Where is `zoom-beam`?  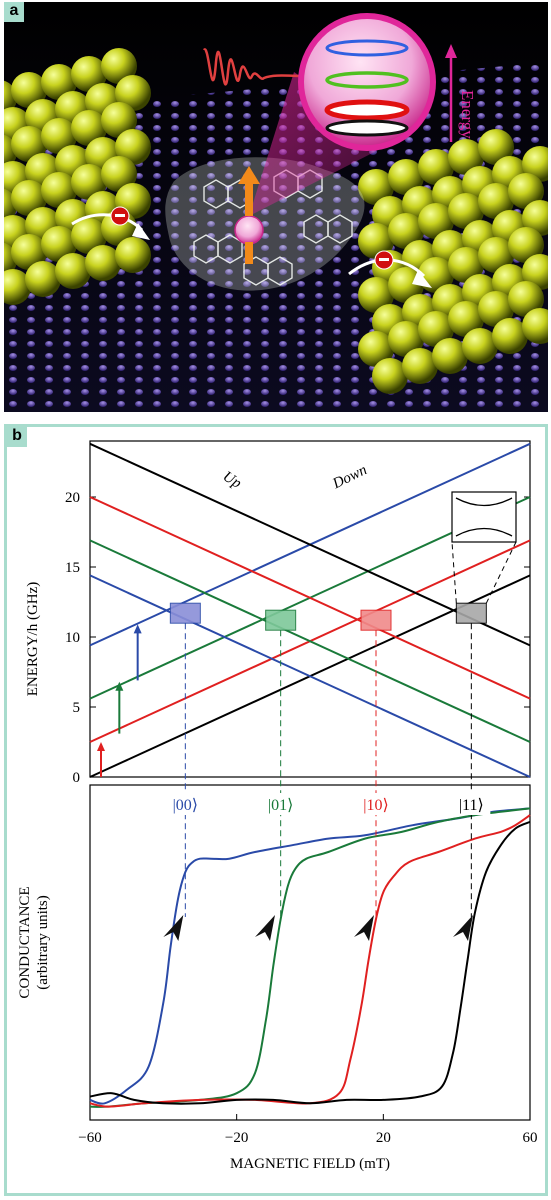
zoom-beam is located at coordinates (321, 144).